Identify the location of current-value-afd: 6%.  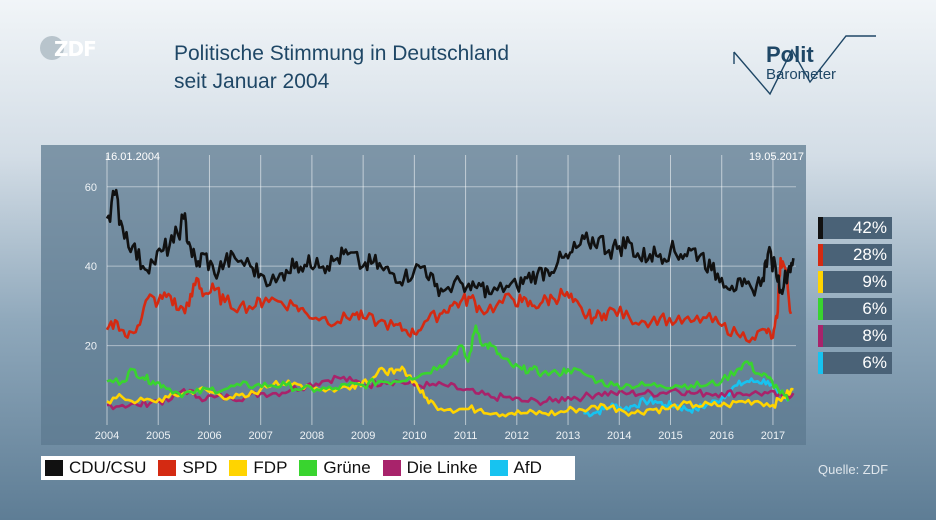
(855, 363).